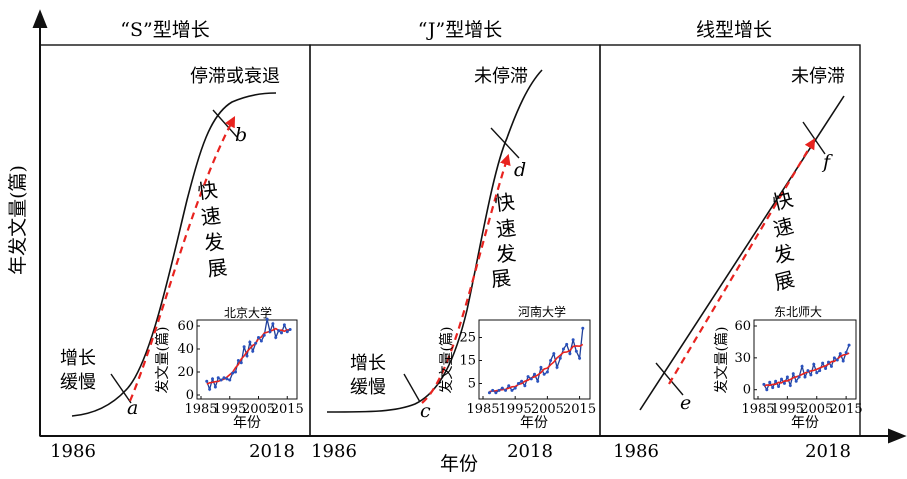  What do you see at coordinates (530, 451) in the screenshot?
I see `panel-2-x-tick-end: 2018` at bounding box center [530, 451].